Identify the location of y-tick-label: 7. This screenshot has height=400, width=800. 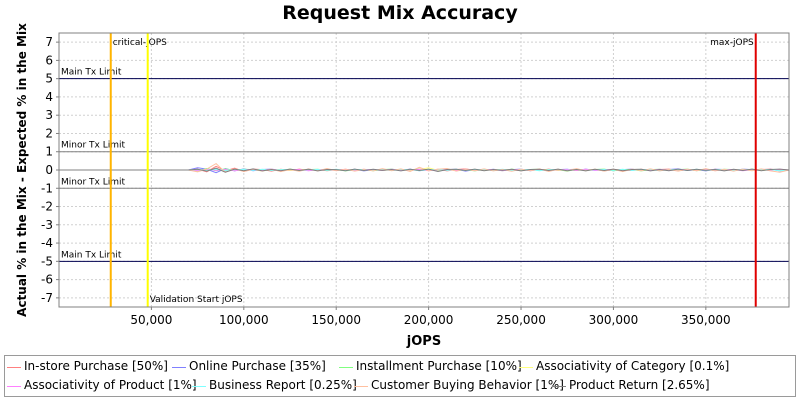
(49, 42).